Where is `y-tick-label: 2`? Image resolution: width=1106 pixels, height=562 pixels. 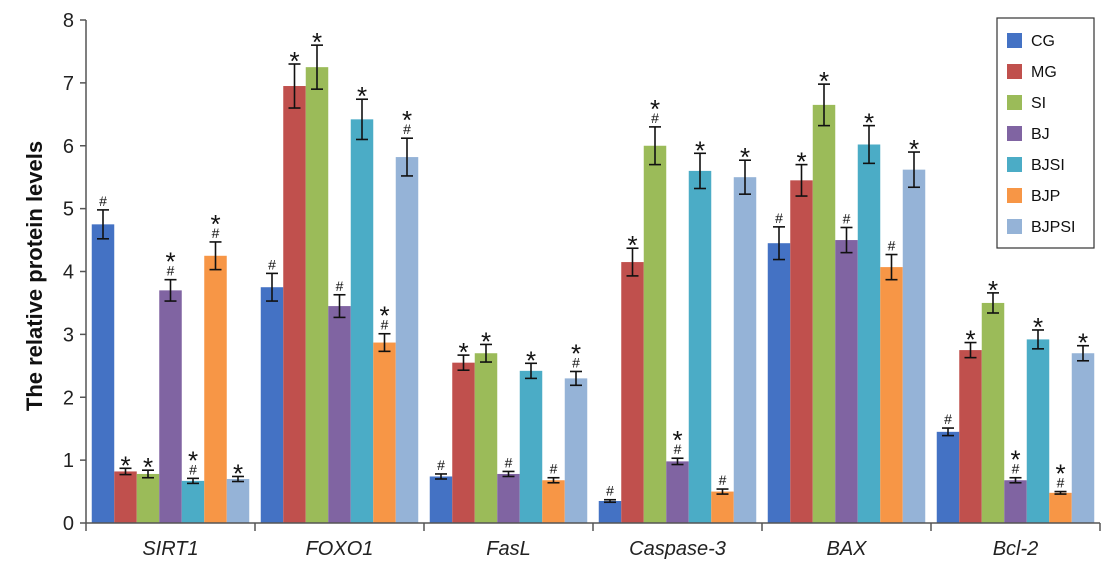
y-tick-label: 2 is located at coordinates (68, 398).